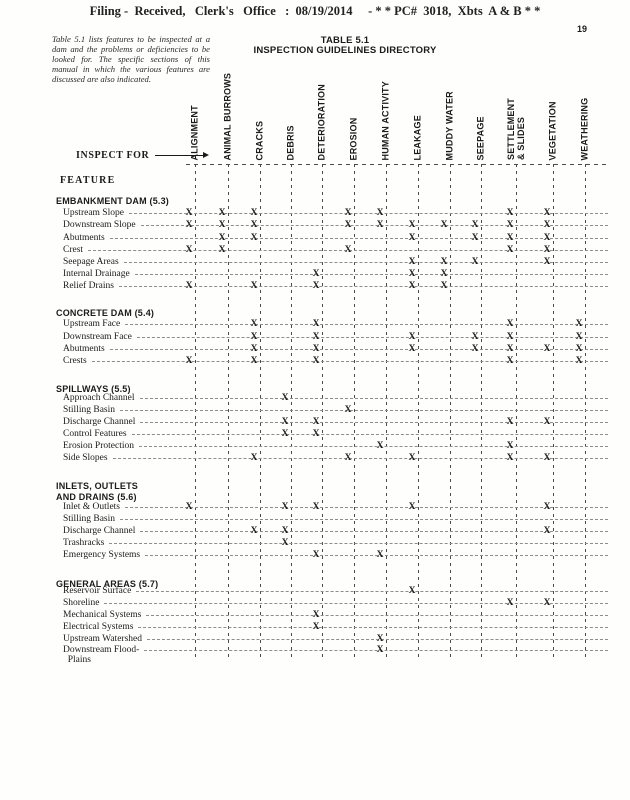 Image resolution: width=630 pixels, height=800 pixels. What do you see at coordinates (335, 543) in the screenshot?
I see `feature-row: Trashracks` at bounding box center [335, 543].